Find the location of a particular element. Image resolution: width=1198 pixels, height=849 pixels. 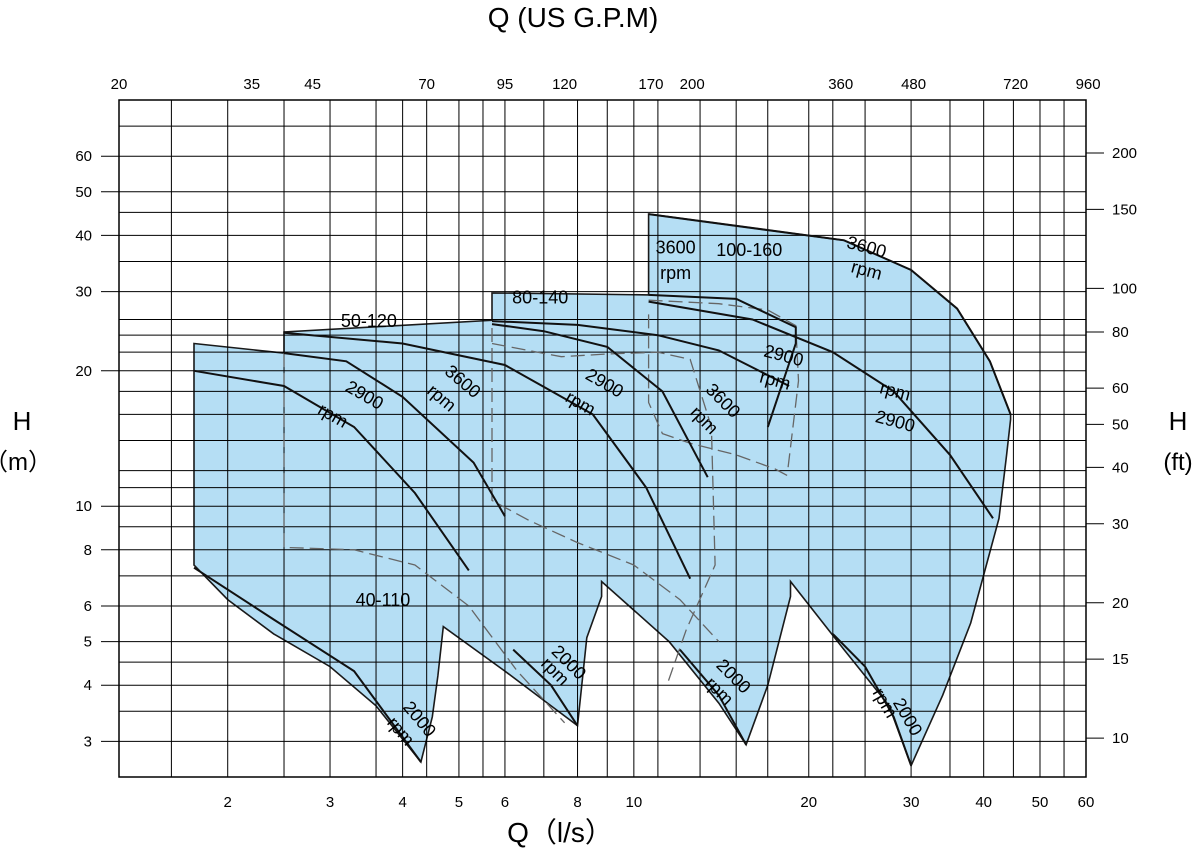

y-tick-left-5: 10 is located at coordinates (83, 506).